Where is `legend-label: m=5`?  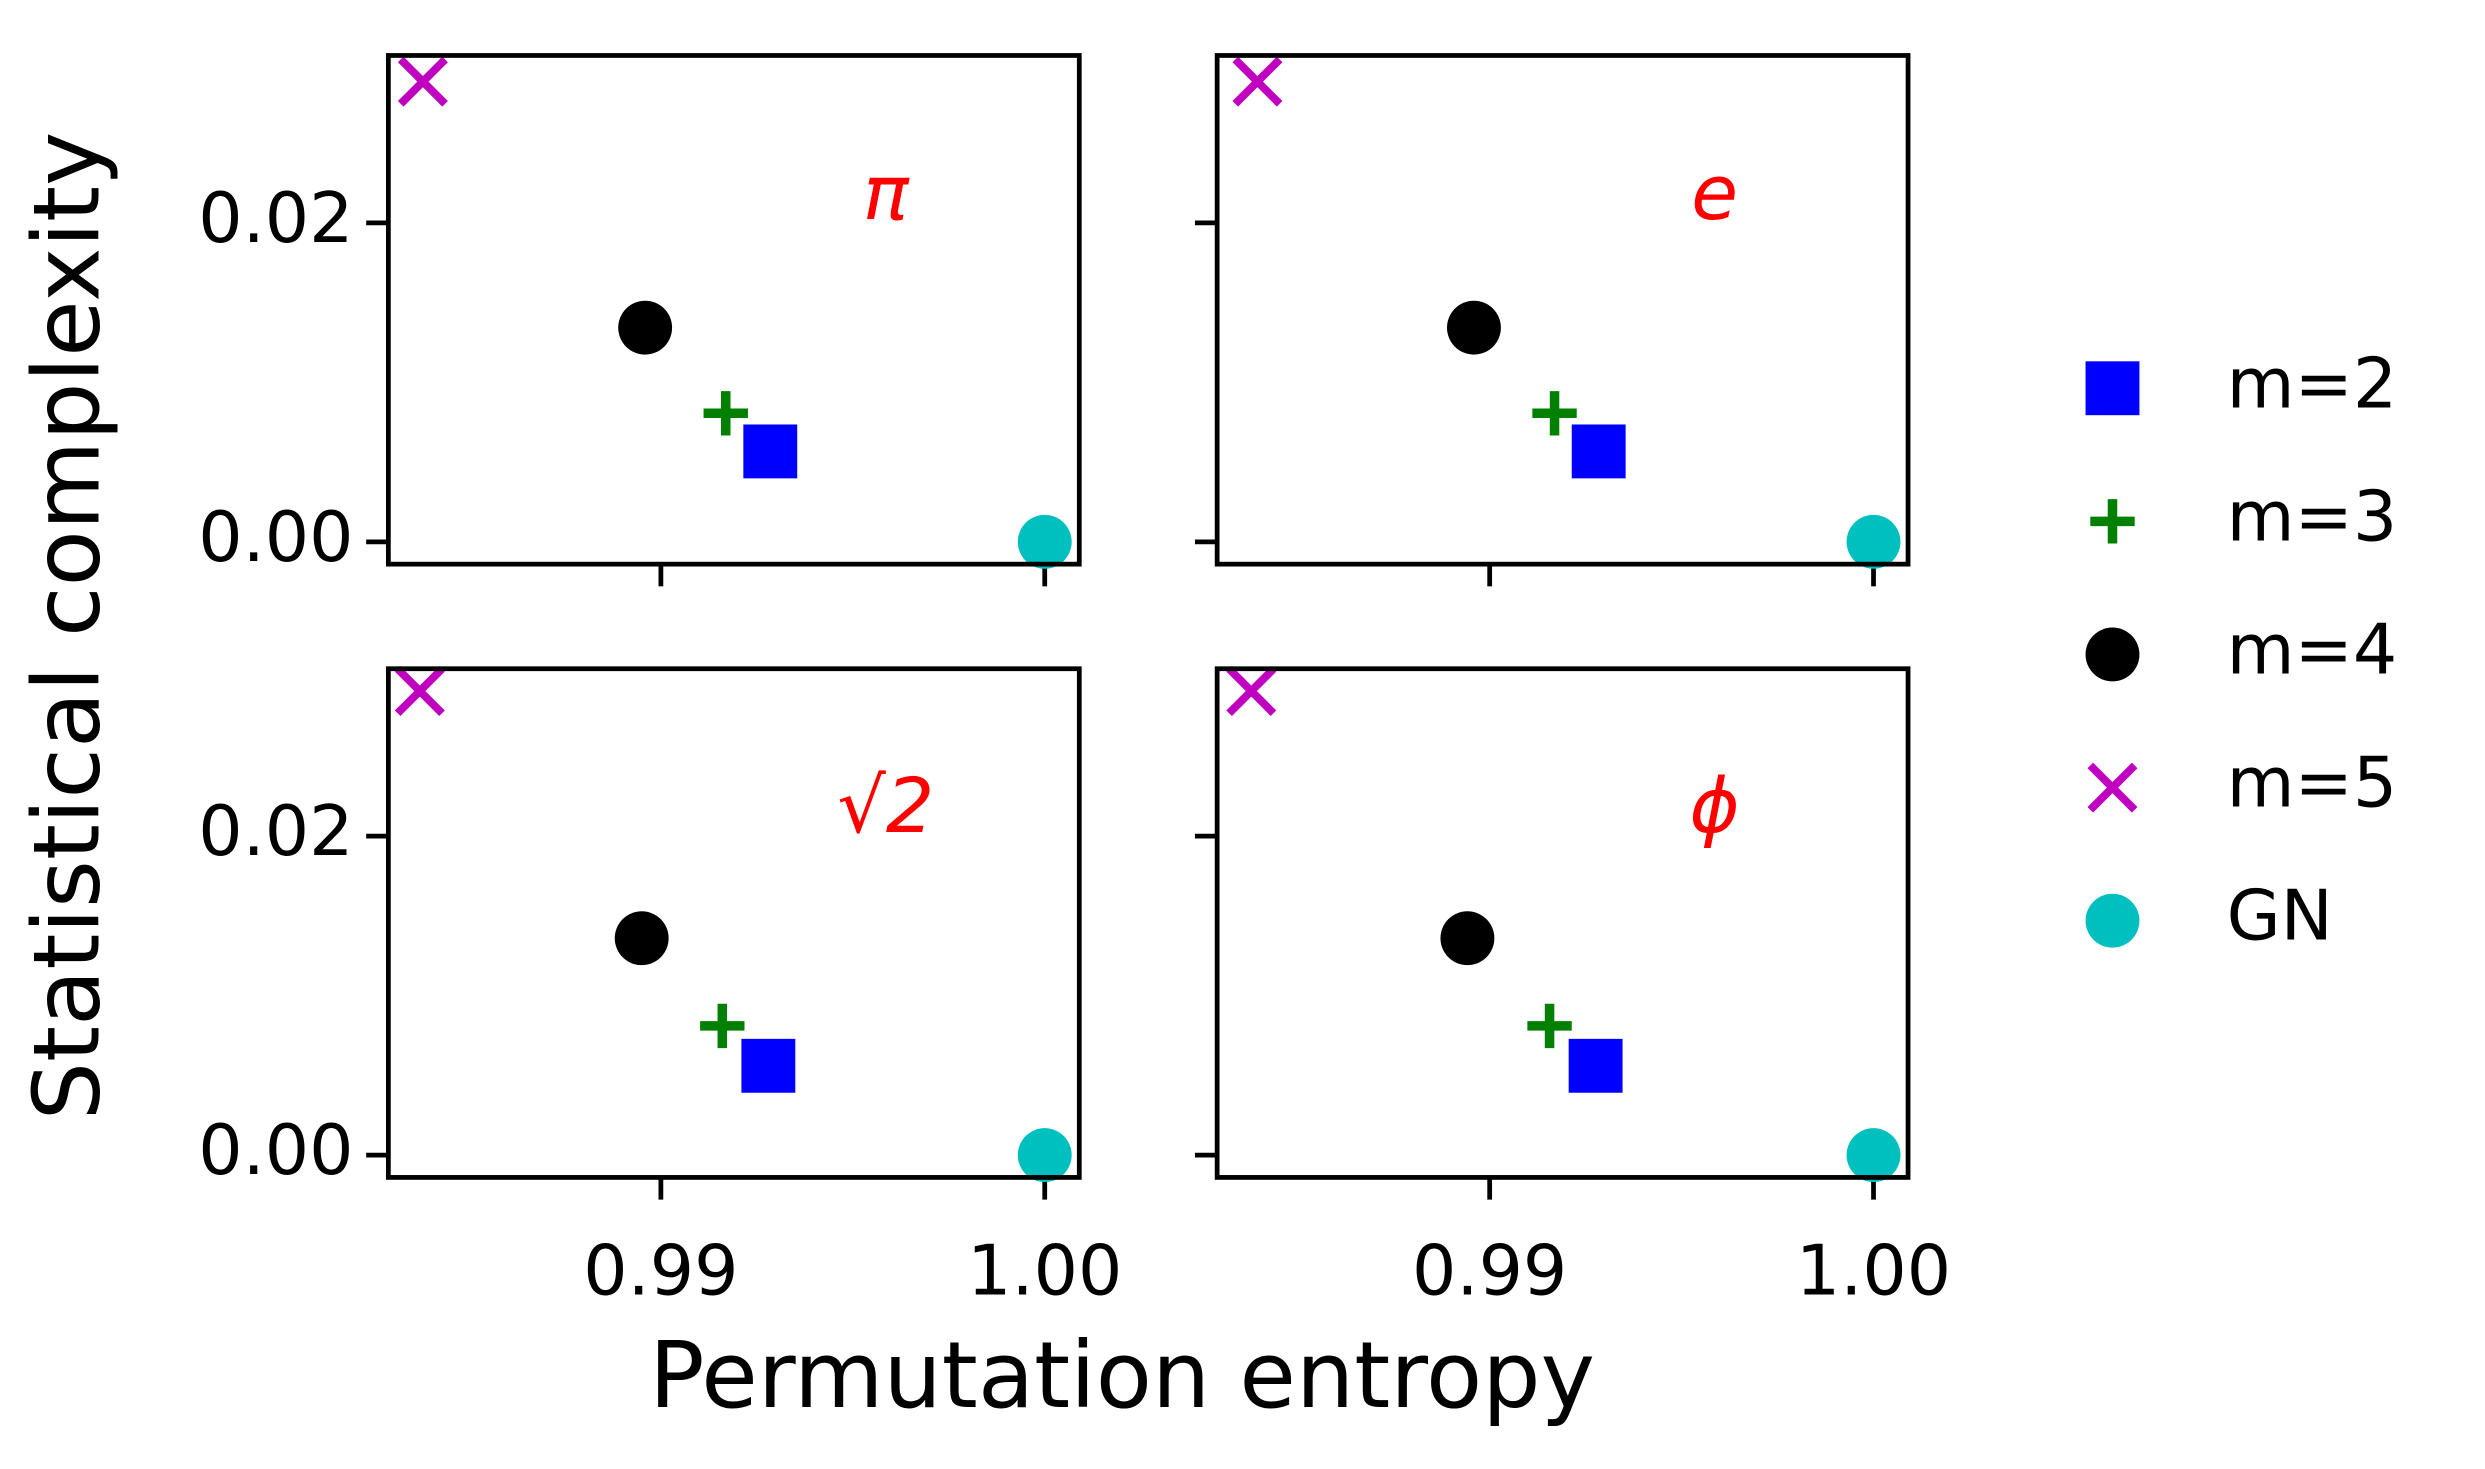
legend-label: m=5 is located at coordinates (2312, 783).